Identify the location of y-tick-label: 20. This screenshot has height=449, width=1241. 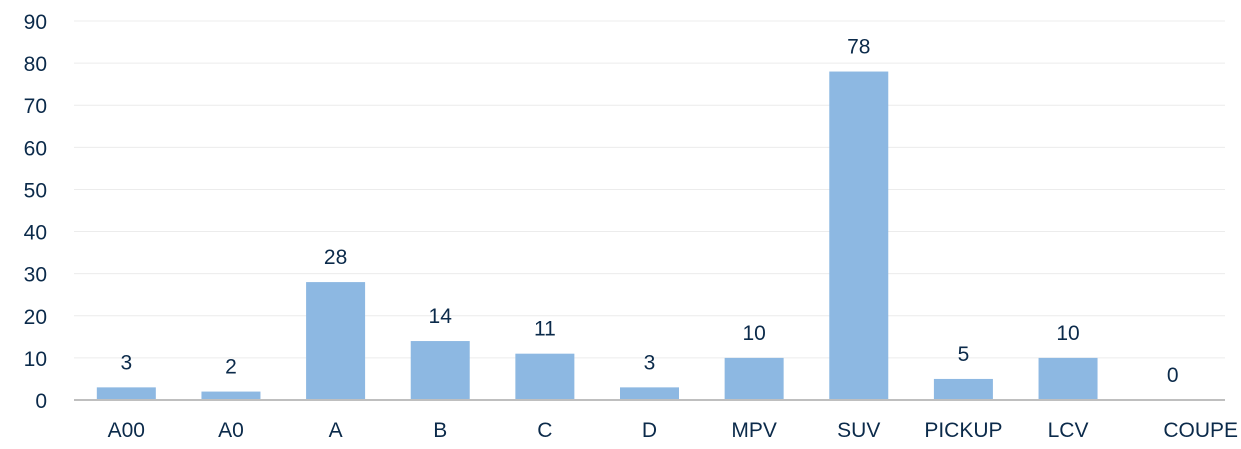
(35, 317).